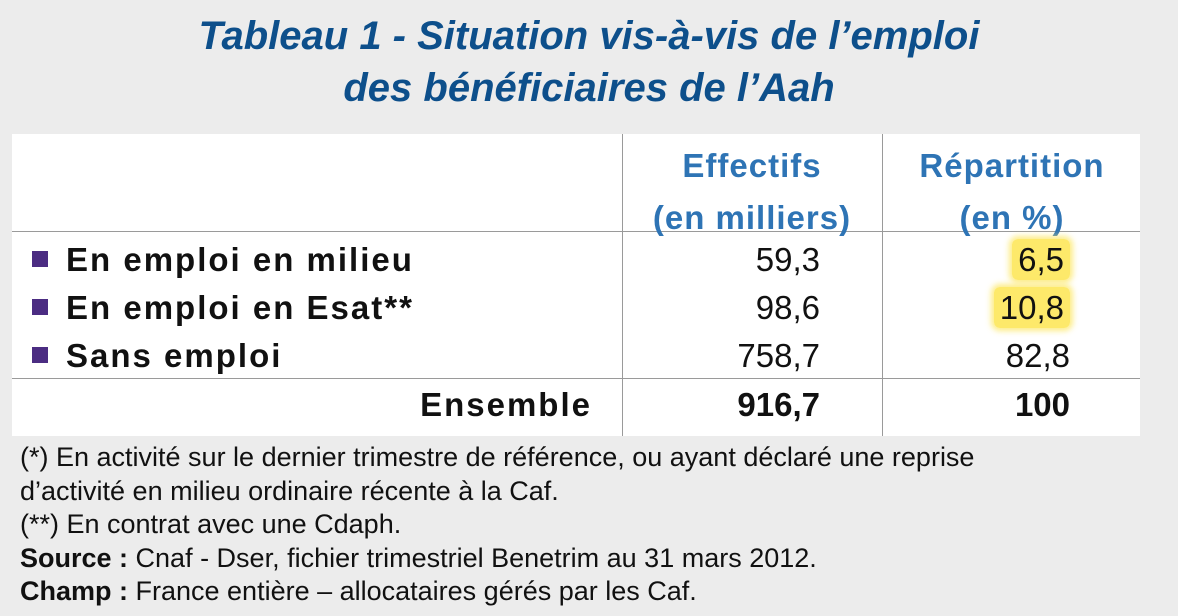 The height and width of the screenshot is (616, 1178). What do you see at coordinates (778, 355) in the screenshot?
I see `cell-effectifs: 758,7` at bounding box center [778, 355].